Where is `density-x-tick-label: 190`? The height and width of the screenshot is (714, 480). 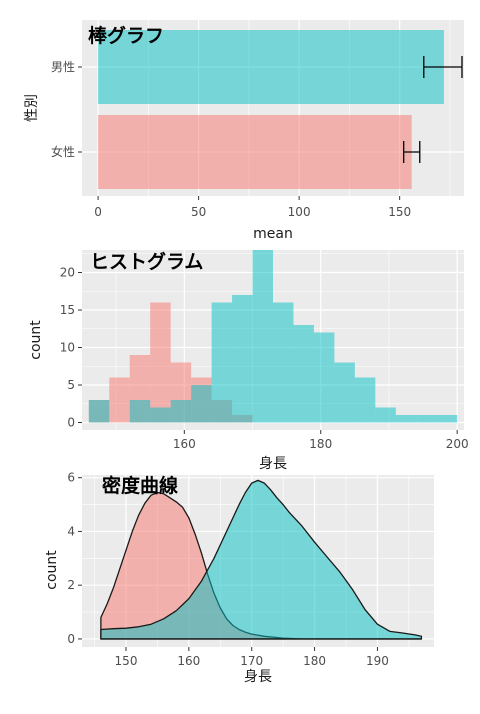 density-x-tick-label: 190 is located at coordinates (377, 661).